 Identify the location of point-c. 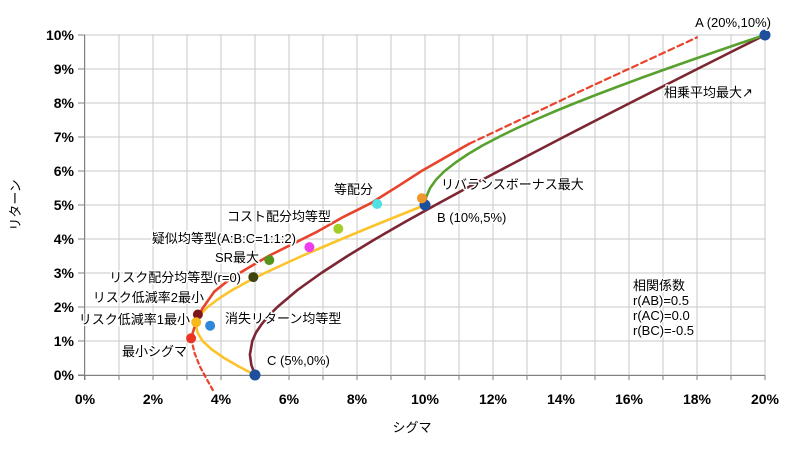
(255, 375).